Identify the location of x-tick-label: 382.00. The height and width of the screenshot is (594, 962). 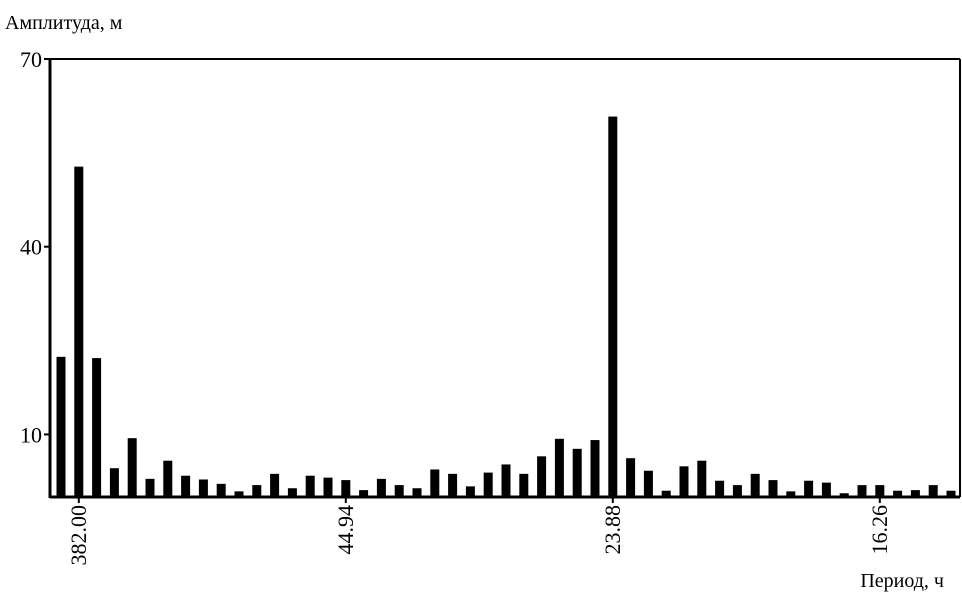
(78, 535).